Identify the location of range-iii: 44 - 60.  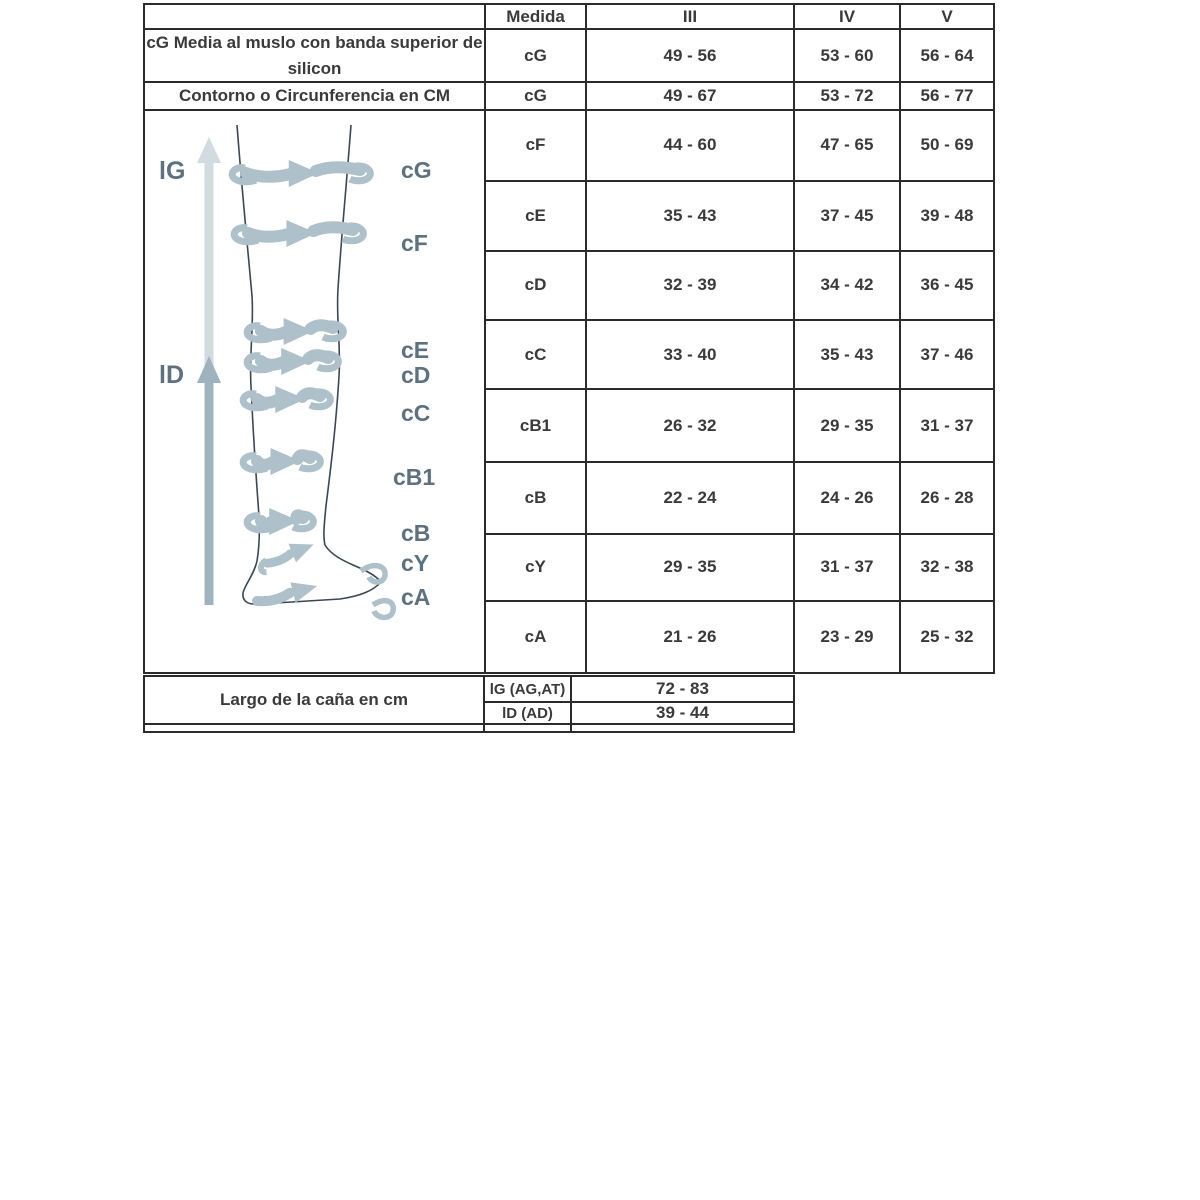
(690, 145).